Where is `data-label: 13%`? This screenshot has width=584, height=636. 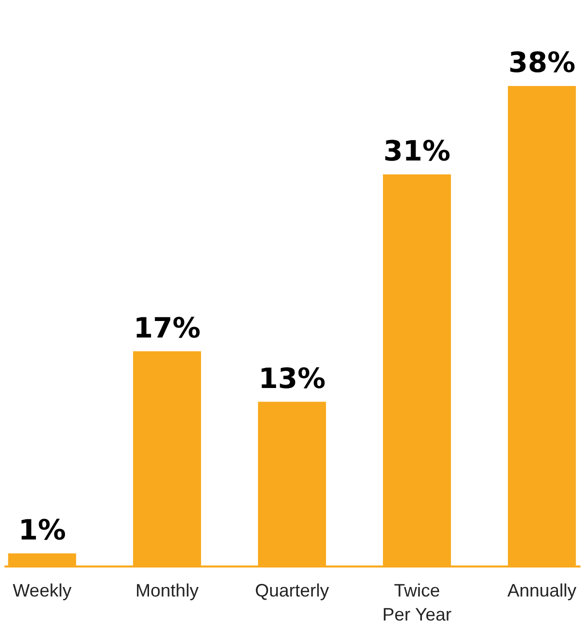
data-label: 13% is located at coordinates (292, 378).